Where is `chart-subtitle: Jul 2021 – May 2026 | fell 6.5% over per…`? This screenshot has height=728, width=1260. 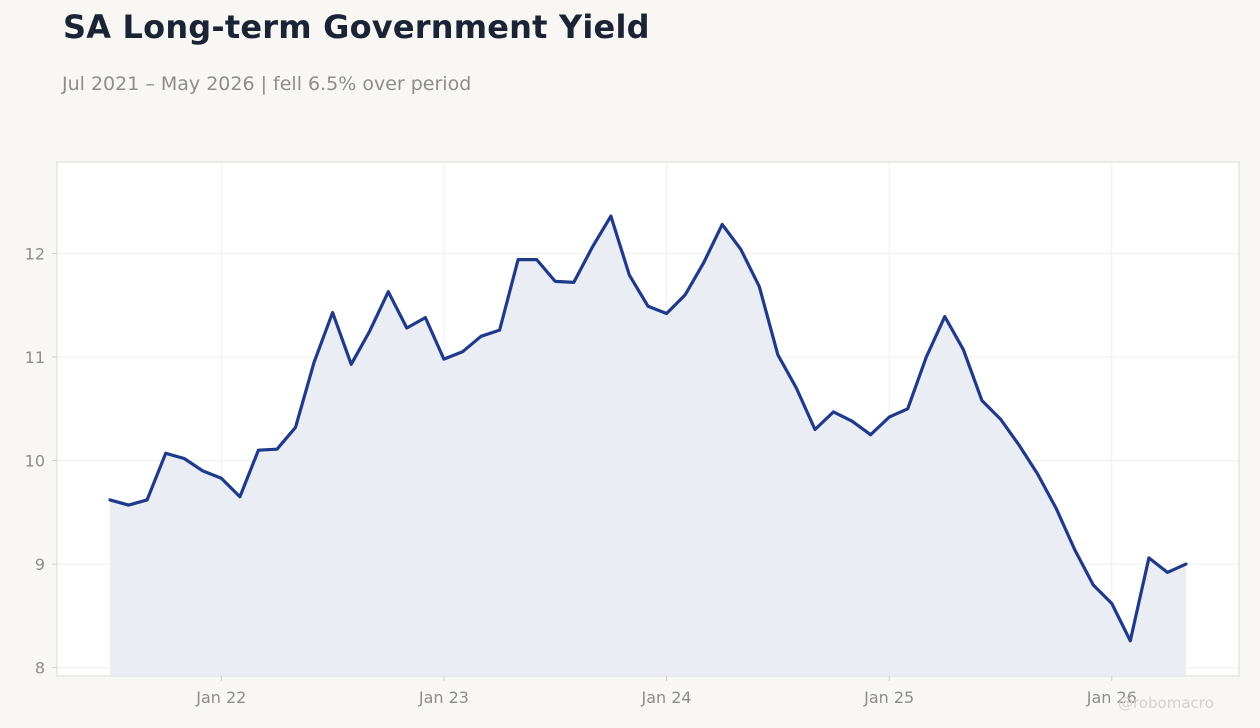 chart-subtitle: Jul 2021 – May 2026 | fell 6.5% over per… is located at coordinates (267, 84).